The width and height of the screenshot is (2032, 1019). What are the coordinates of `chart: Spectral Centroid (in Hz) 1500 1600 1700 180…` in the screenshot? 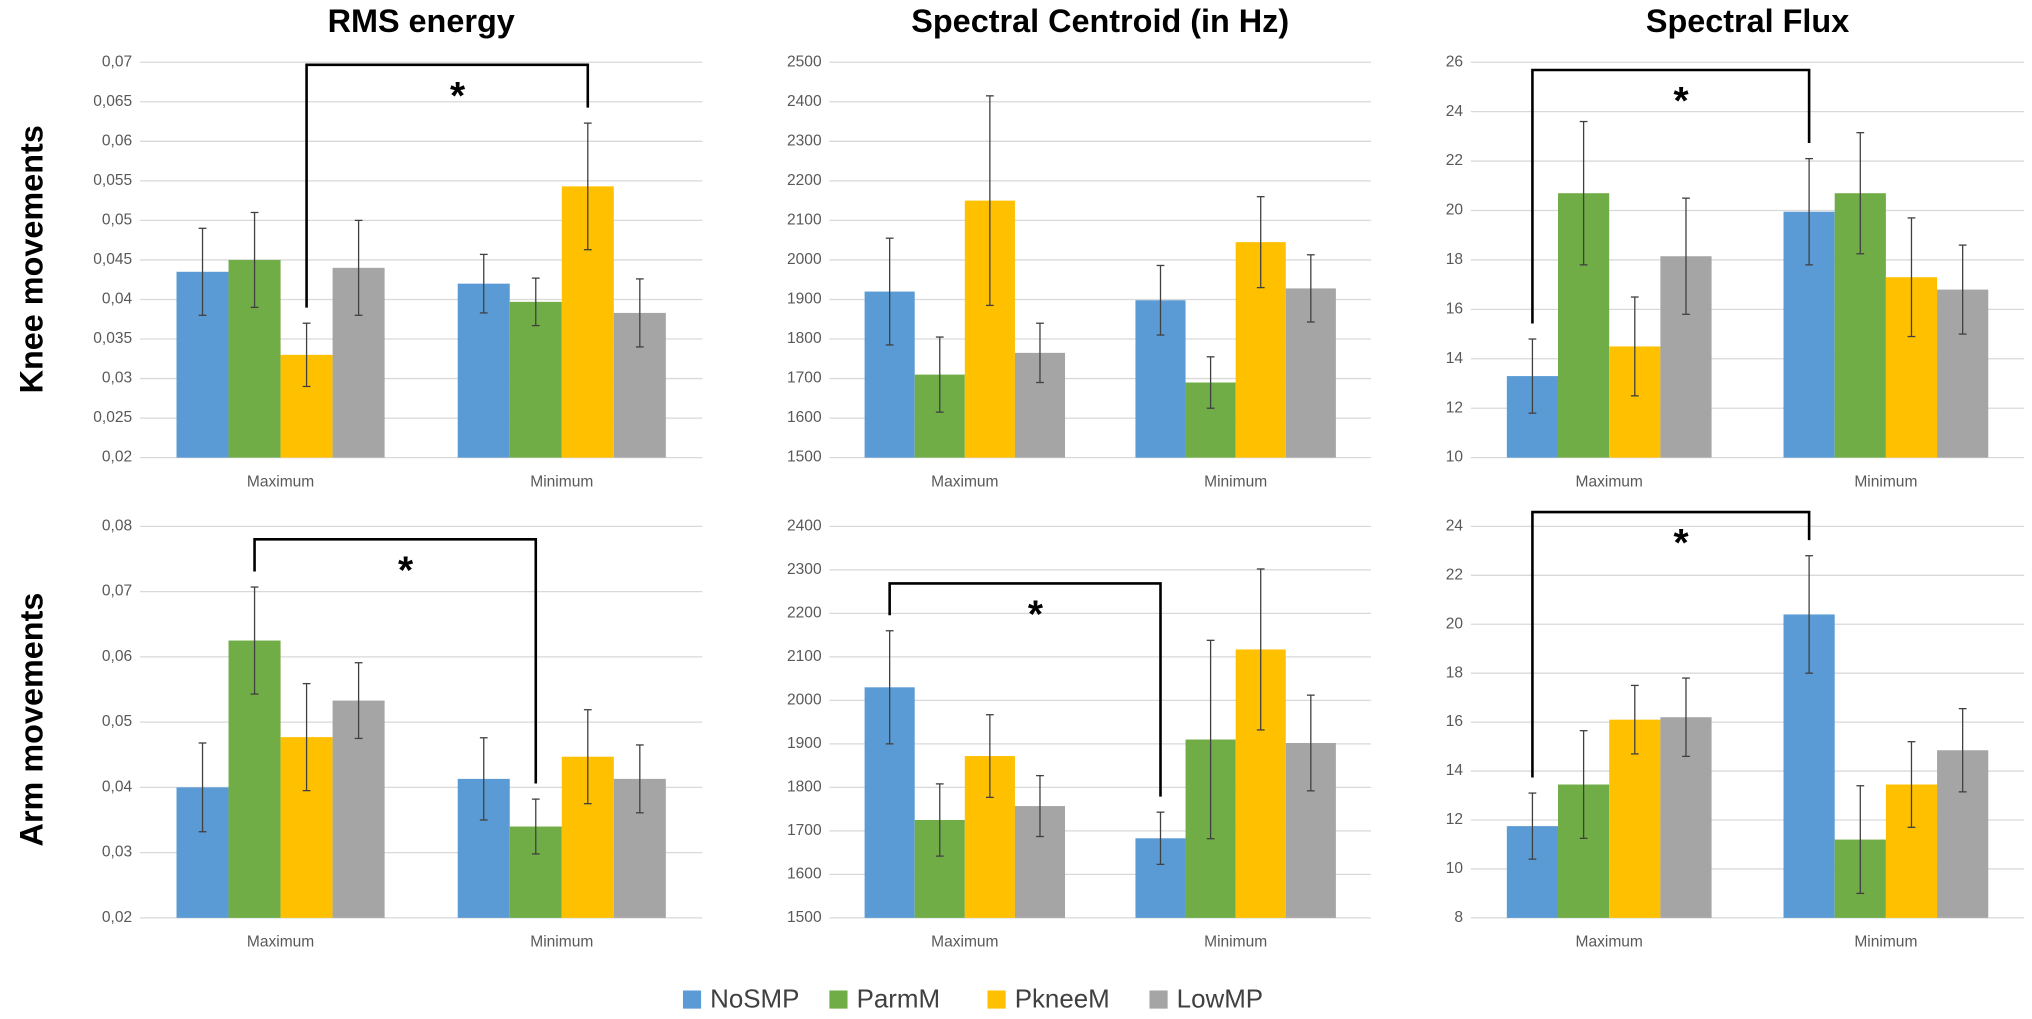 It's located at (1079, 246).